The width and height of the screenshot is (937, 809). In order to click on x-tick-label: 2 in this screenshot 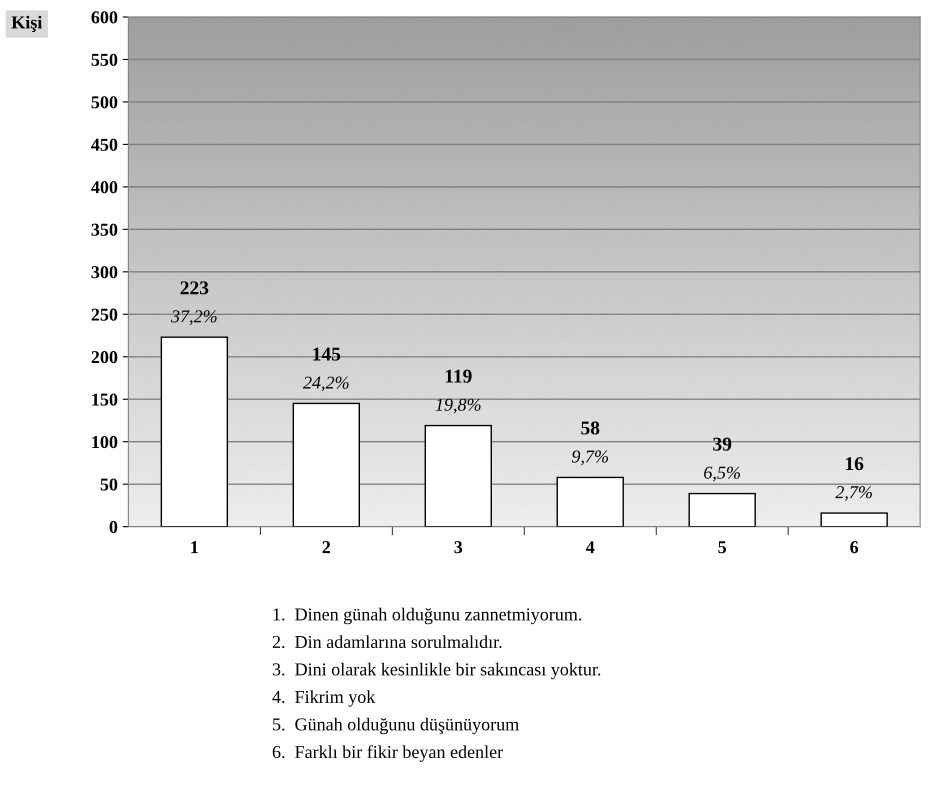, I will do `click(326, 547)`.